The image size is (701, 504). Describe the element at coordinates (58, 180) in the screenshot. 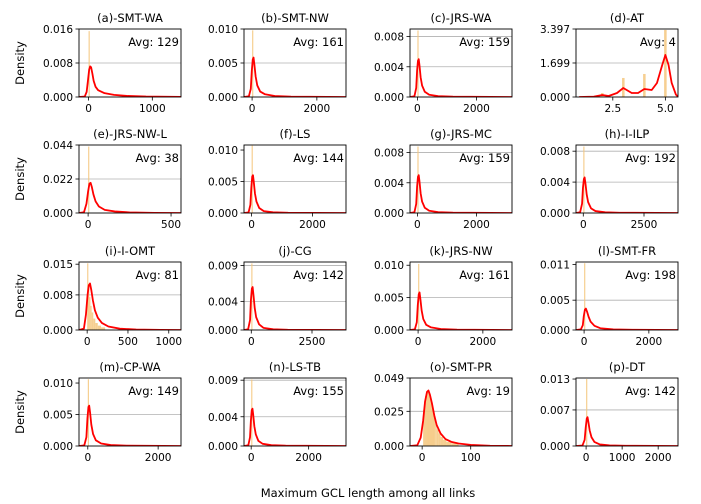

I see `y-tick-label: 0.022` at that location.